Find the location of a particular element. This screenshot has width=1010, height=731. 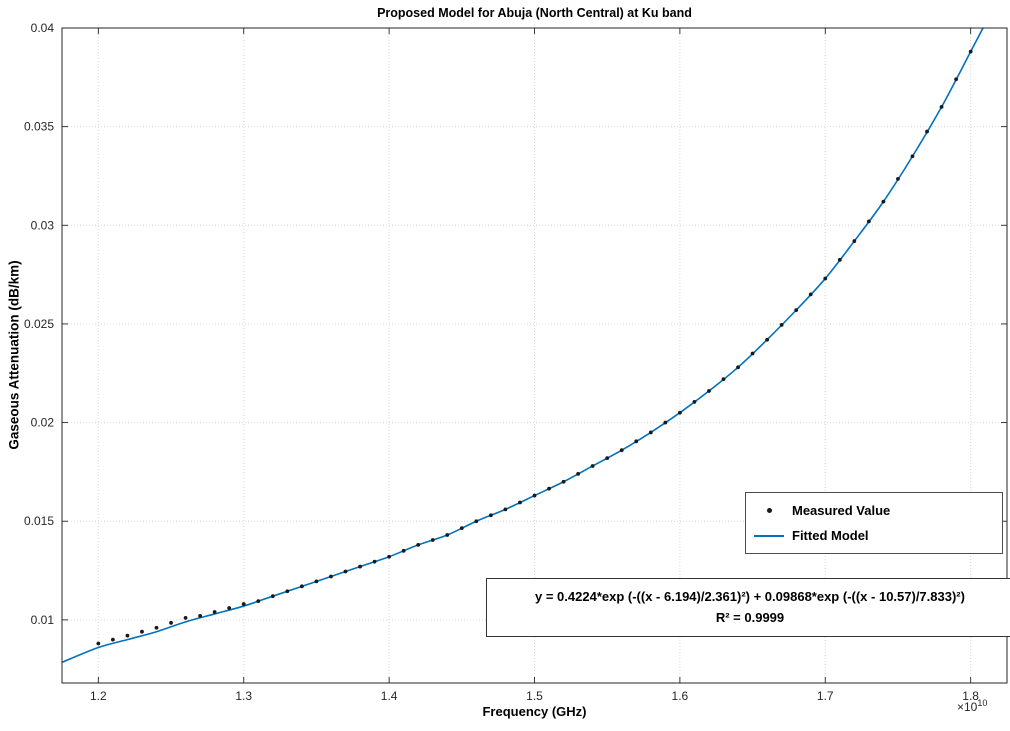

legend: Measured Value Fitted Model is located at coordinates (874, 523).